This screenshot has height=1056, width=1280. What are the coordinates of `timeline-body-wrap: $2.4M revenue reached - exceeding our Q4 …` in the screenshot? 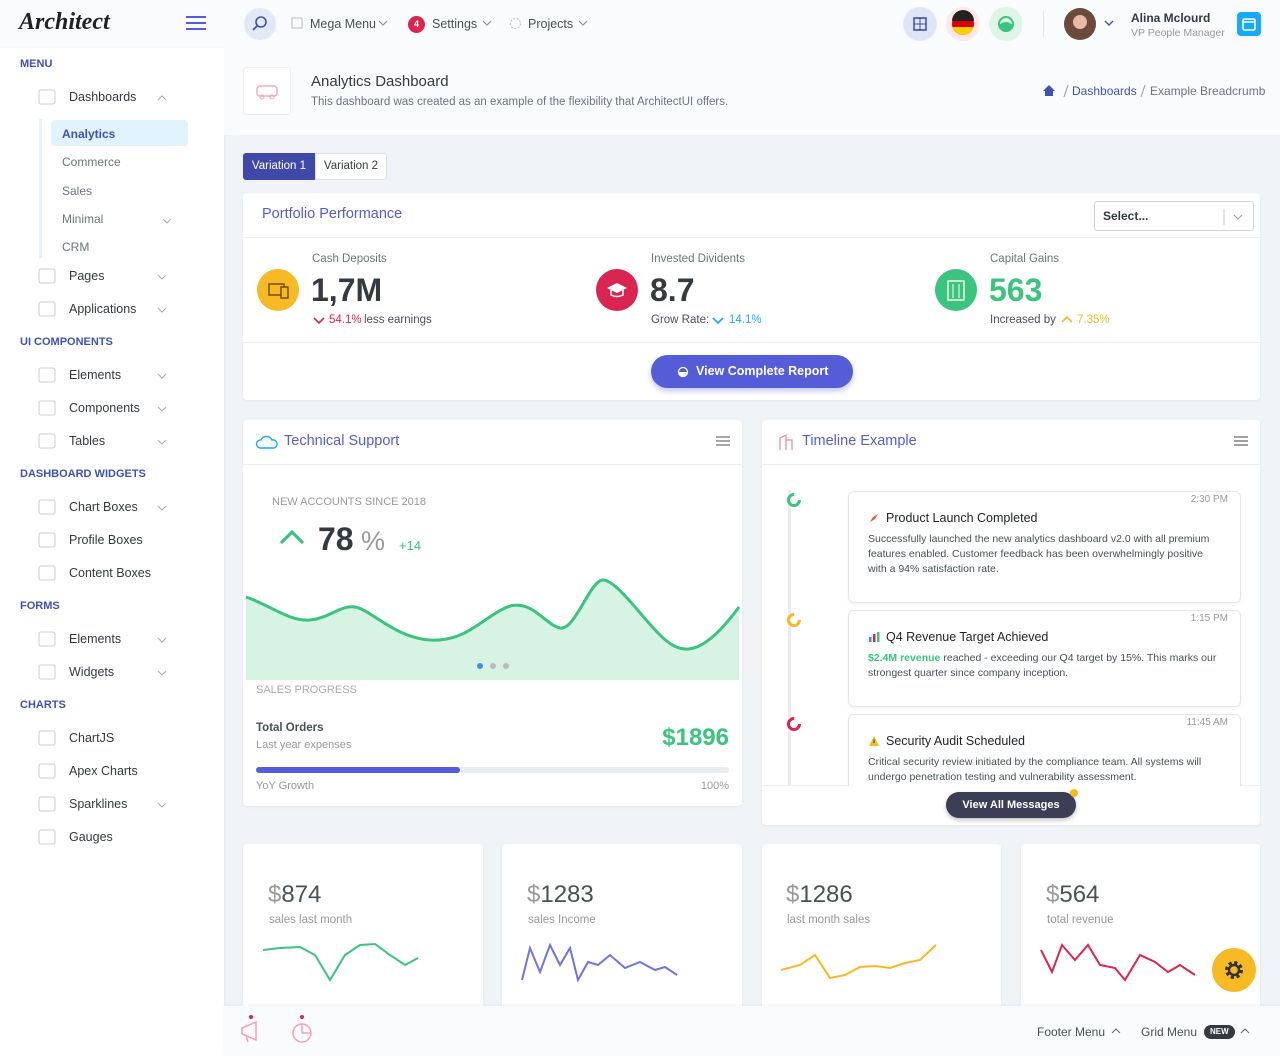 It's located at (1045, 666).